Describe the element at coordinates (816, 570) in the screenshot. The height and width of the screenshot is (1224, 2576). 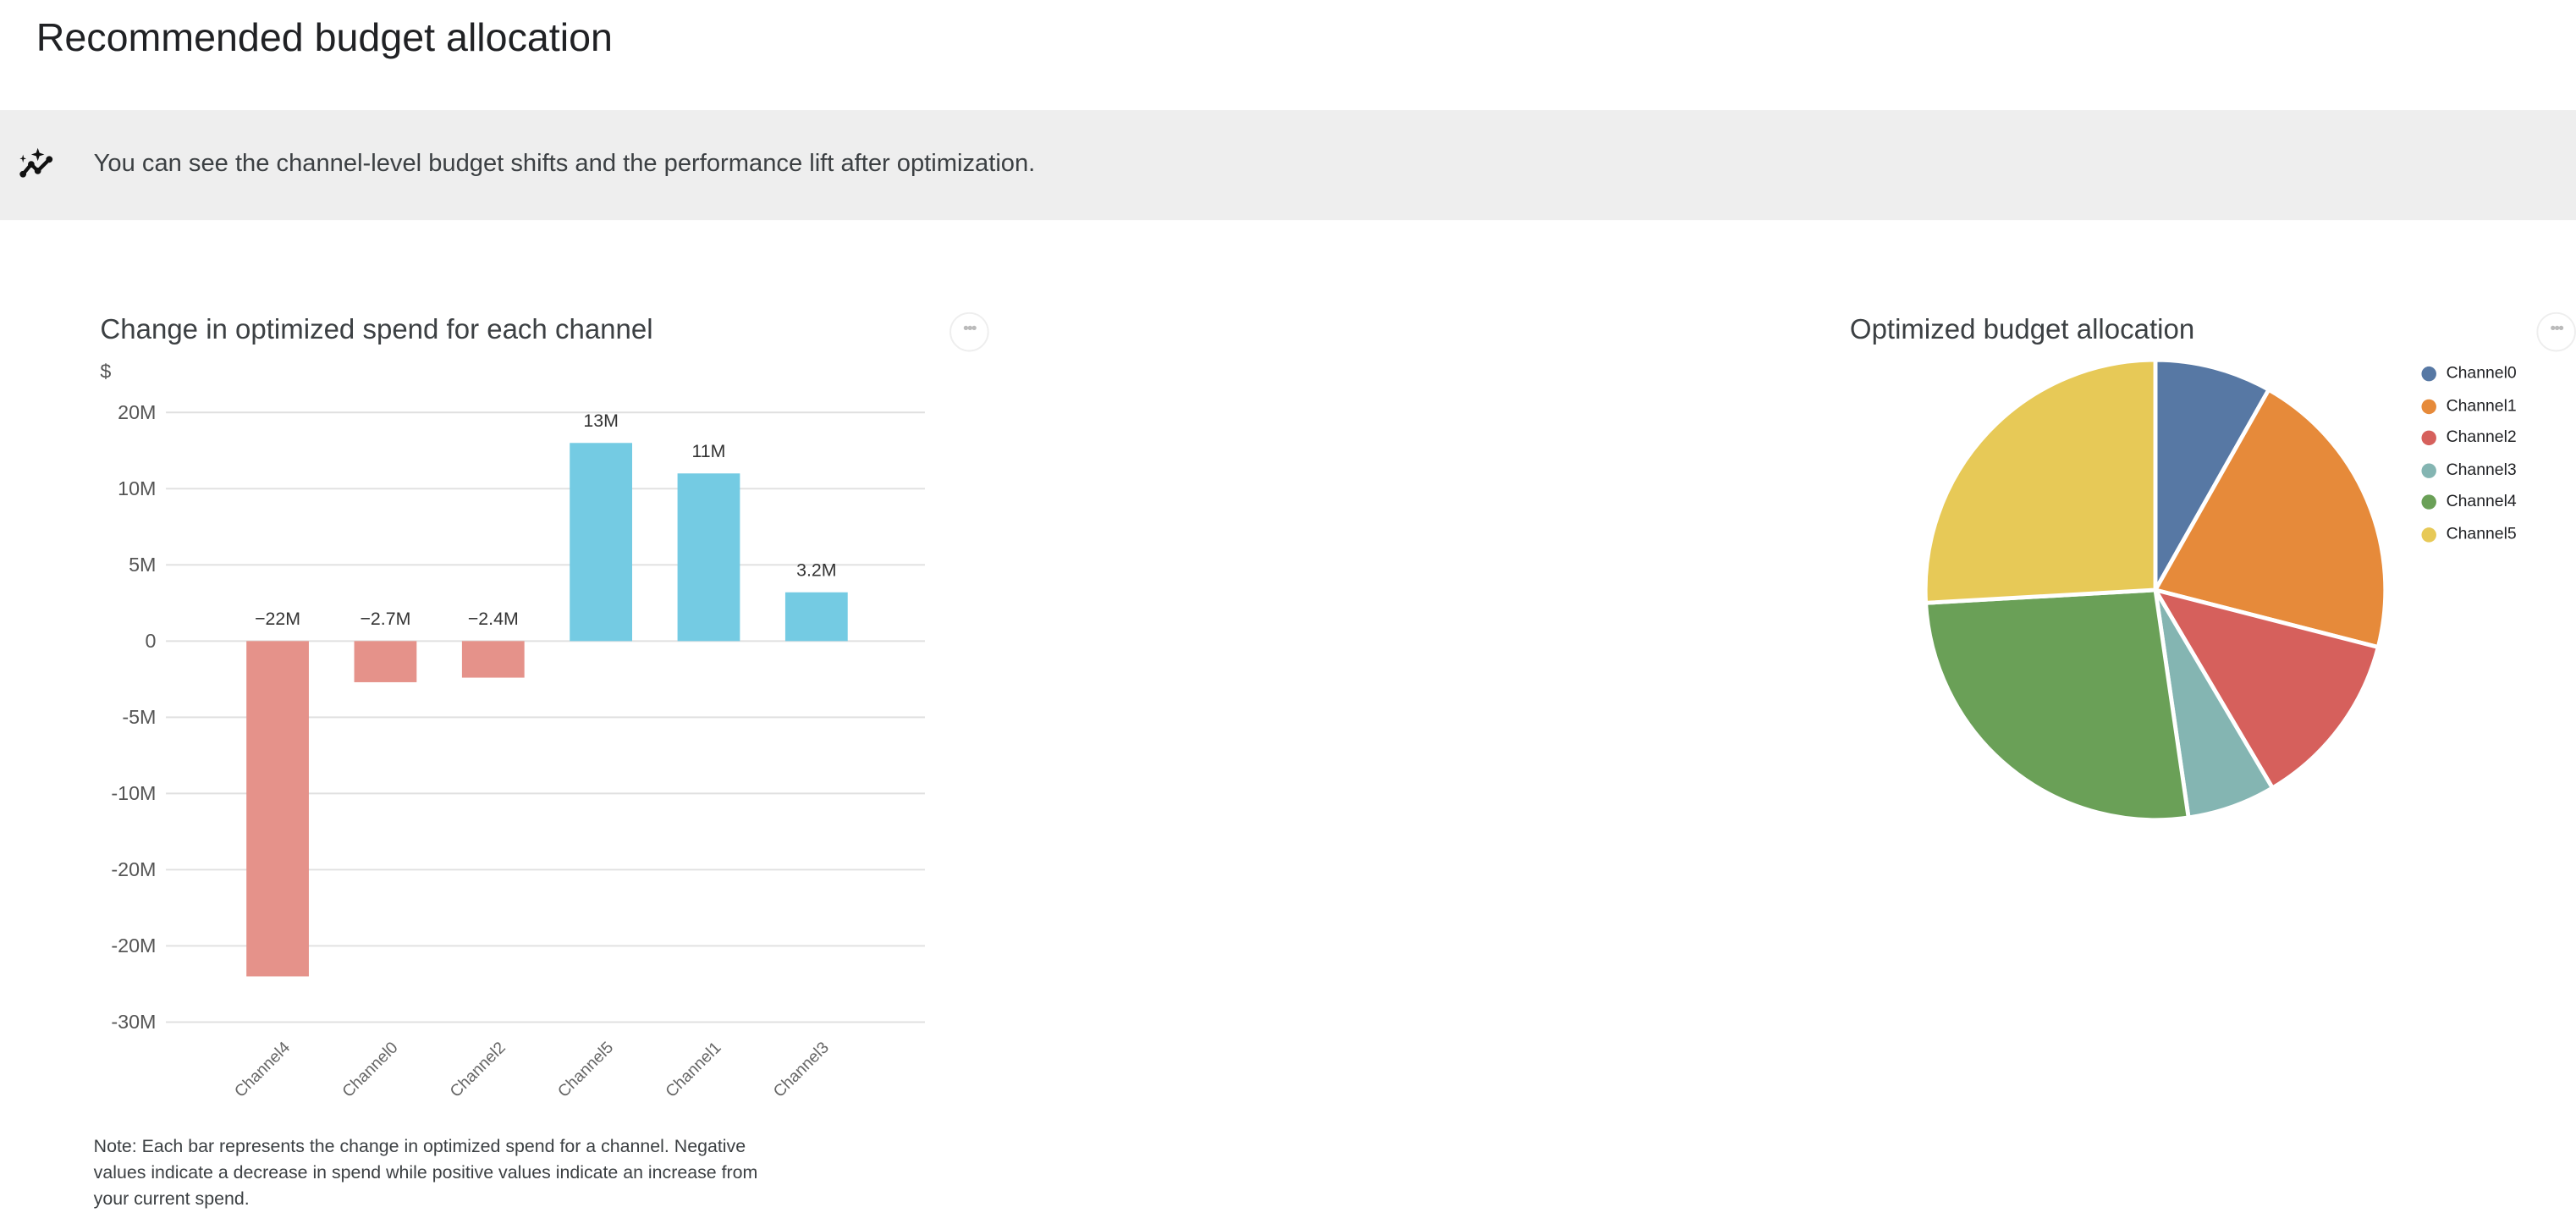
I see `data-label: 3.2M` at that location.